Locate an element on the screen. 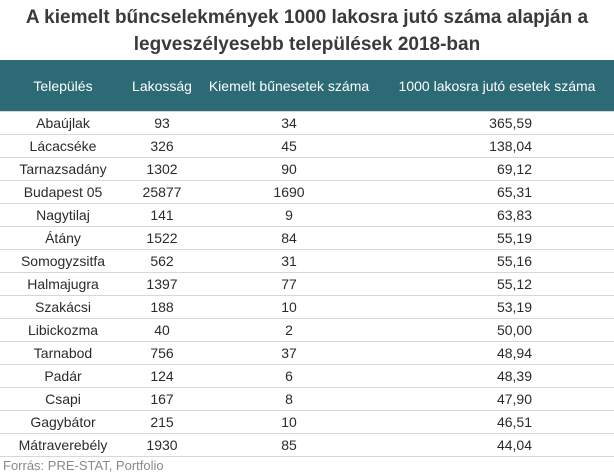  cell-1000-lakosra: 63,83 is located at coordinates (497, 215).